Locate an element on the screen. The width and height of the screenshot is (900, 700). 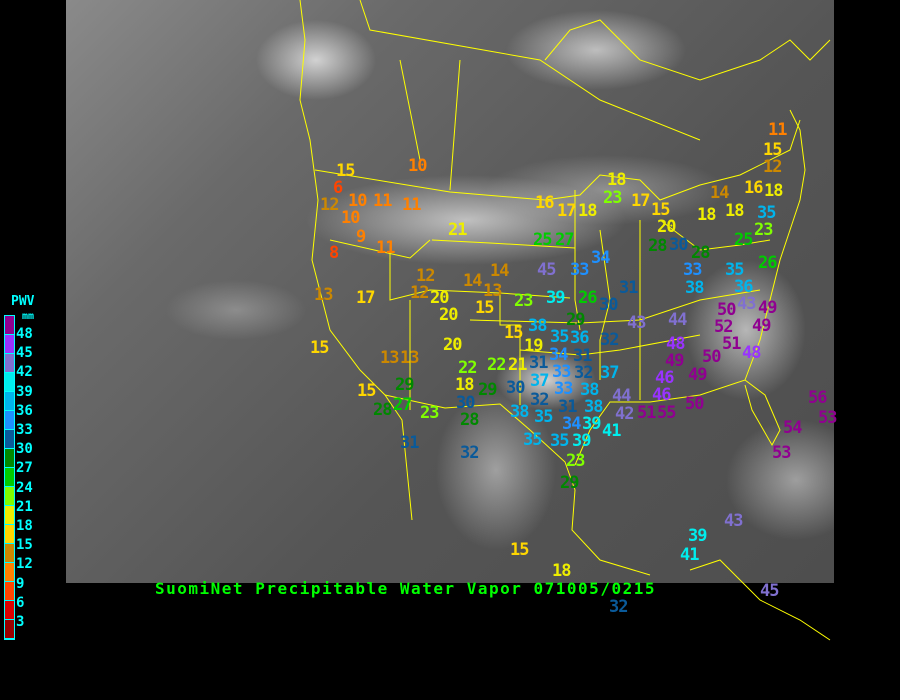
station-pwv-value: 9 is located at coordinates (361, 237).